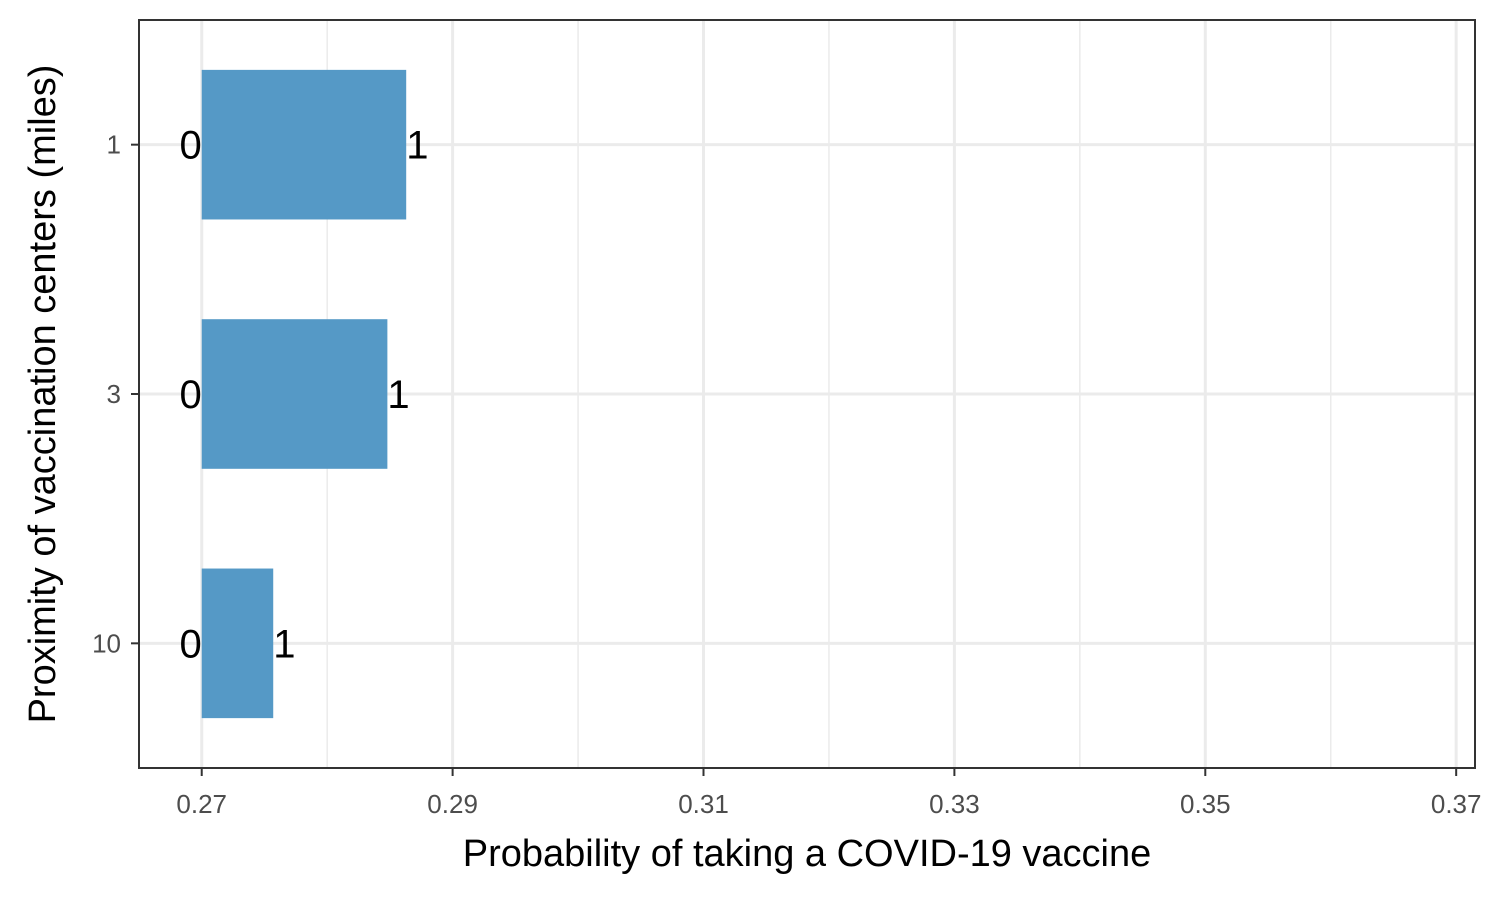 This screenshot has width=1500, height=900. I want to click on y-axis: 1 3 10, so click(115, 394).